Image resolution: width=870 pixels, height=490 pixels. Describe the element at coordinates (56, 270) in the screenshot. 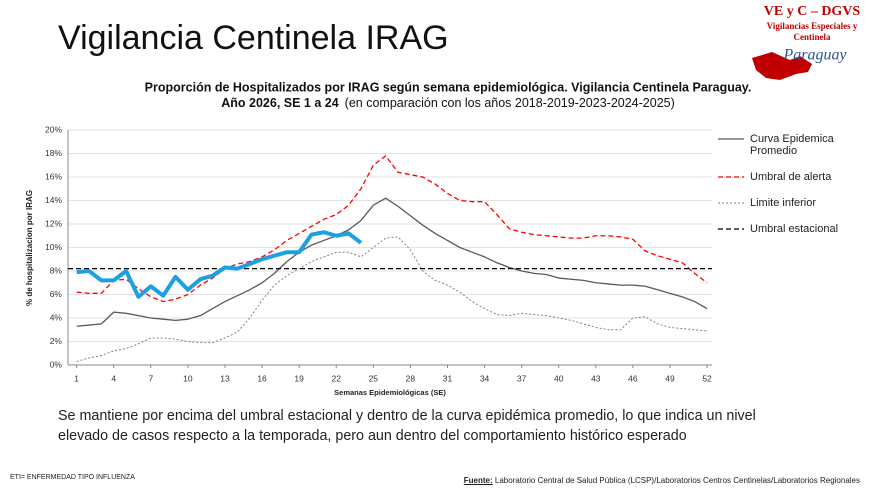

I see `y-tick-label: 8%` at that location.